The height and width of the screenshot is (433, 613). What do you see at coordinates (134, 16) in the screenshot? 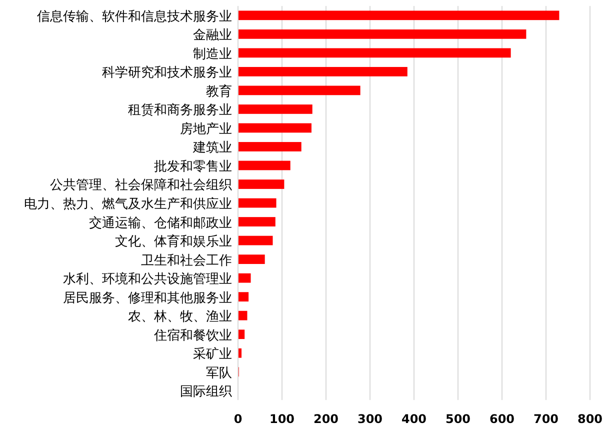
I see `y-tick-label: 信息传输、软件和信息技术服务业` at bounding box center [134, 16].